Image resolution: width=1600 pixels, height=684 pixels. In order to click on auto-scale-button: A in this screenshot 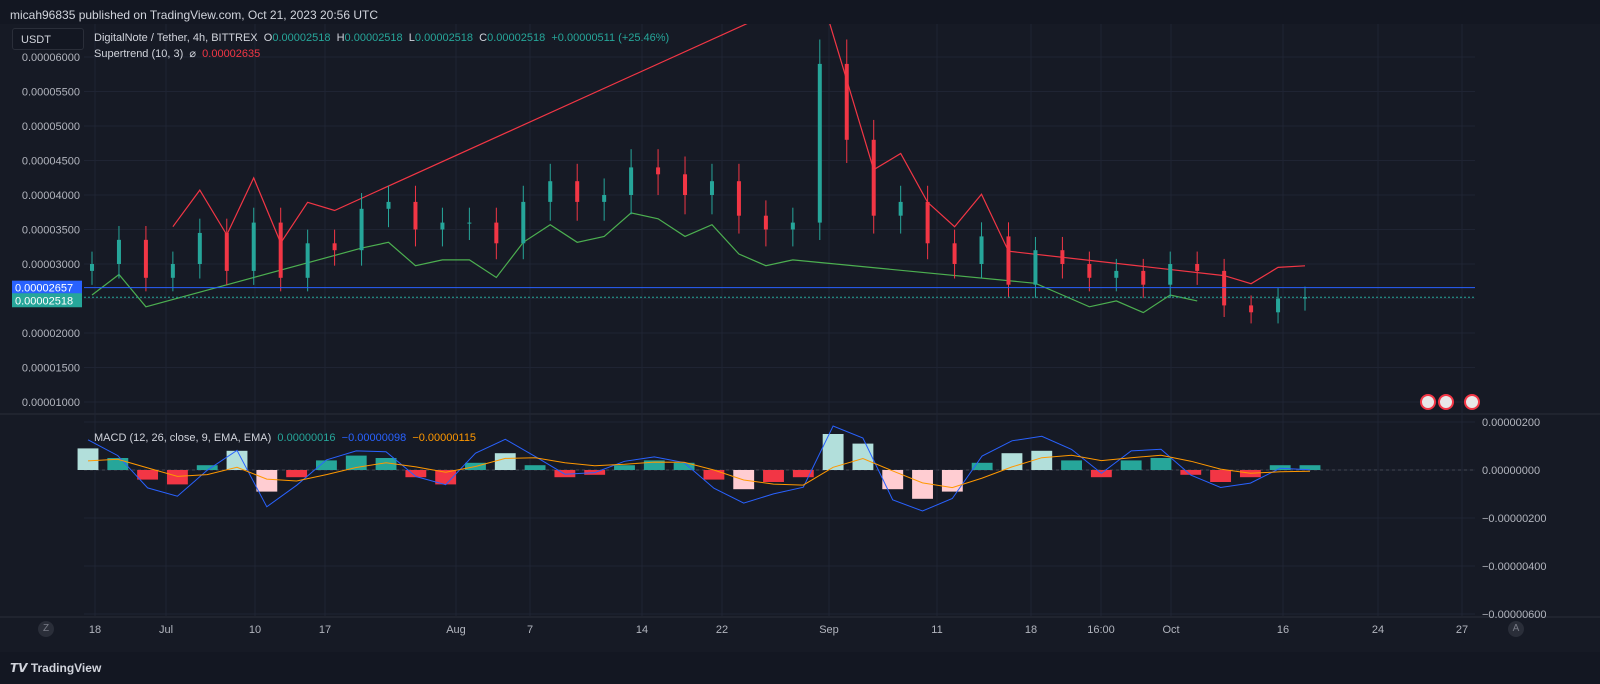, I will do `click(1516, 629)`.